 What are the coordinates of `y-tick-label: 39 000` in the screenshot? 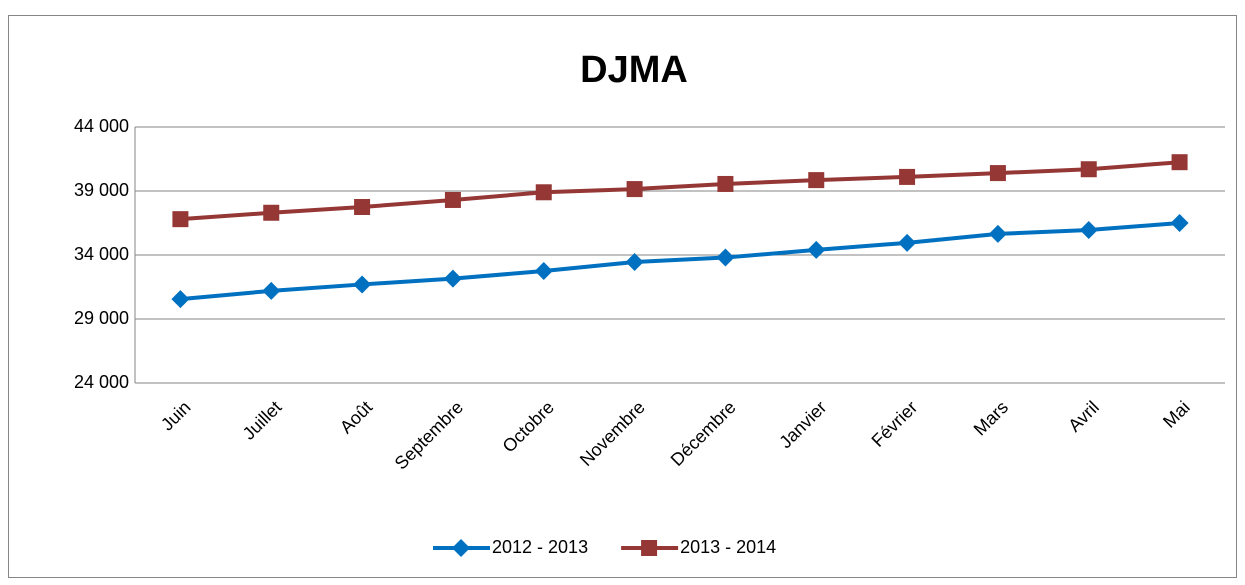 It's located at (101, 190).